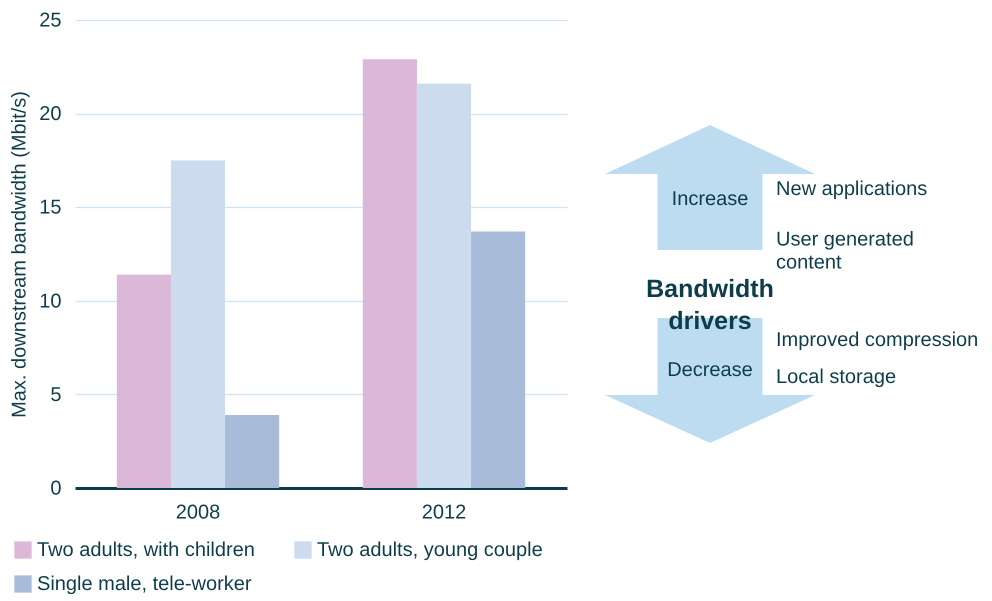 This screenshot has width=992, height=601. What do you see at coordinates (430, 550) in the screenshot?
I see `legend-label: Two adults, young couple` at bounding box center [430, 550].